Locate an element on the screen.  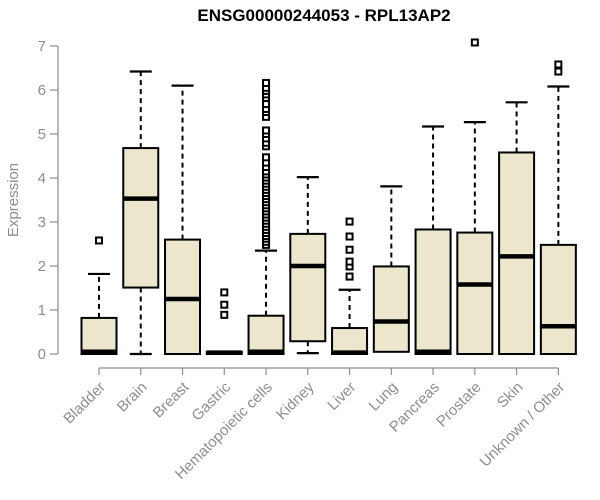
y-tick-label: 2 is located at coordinates (42, 266).